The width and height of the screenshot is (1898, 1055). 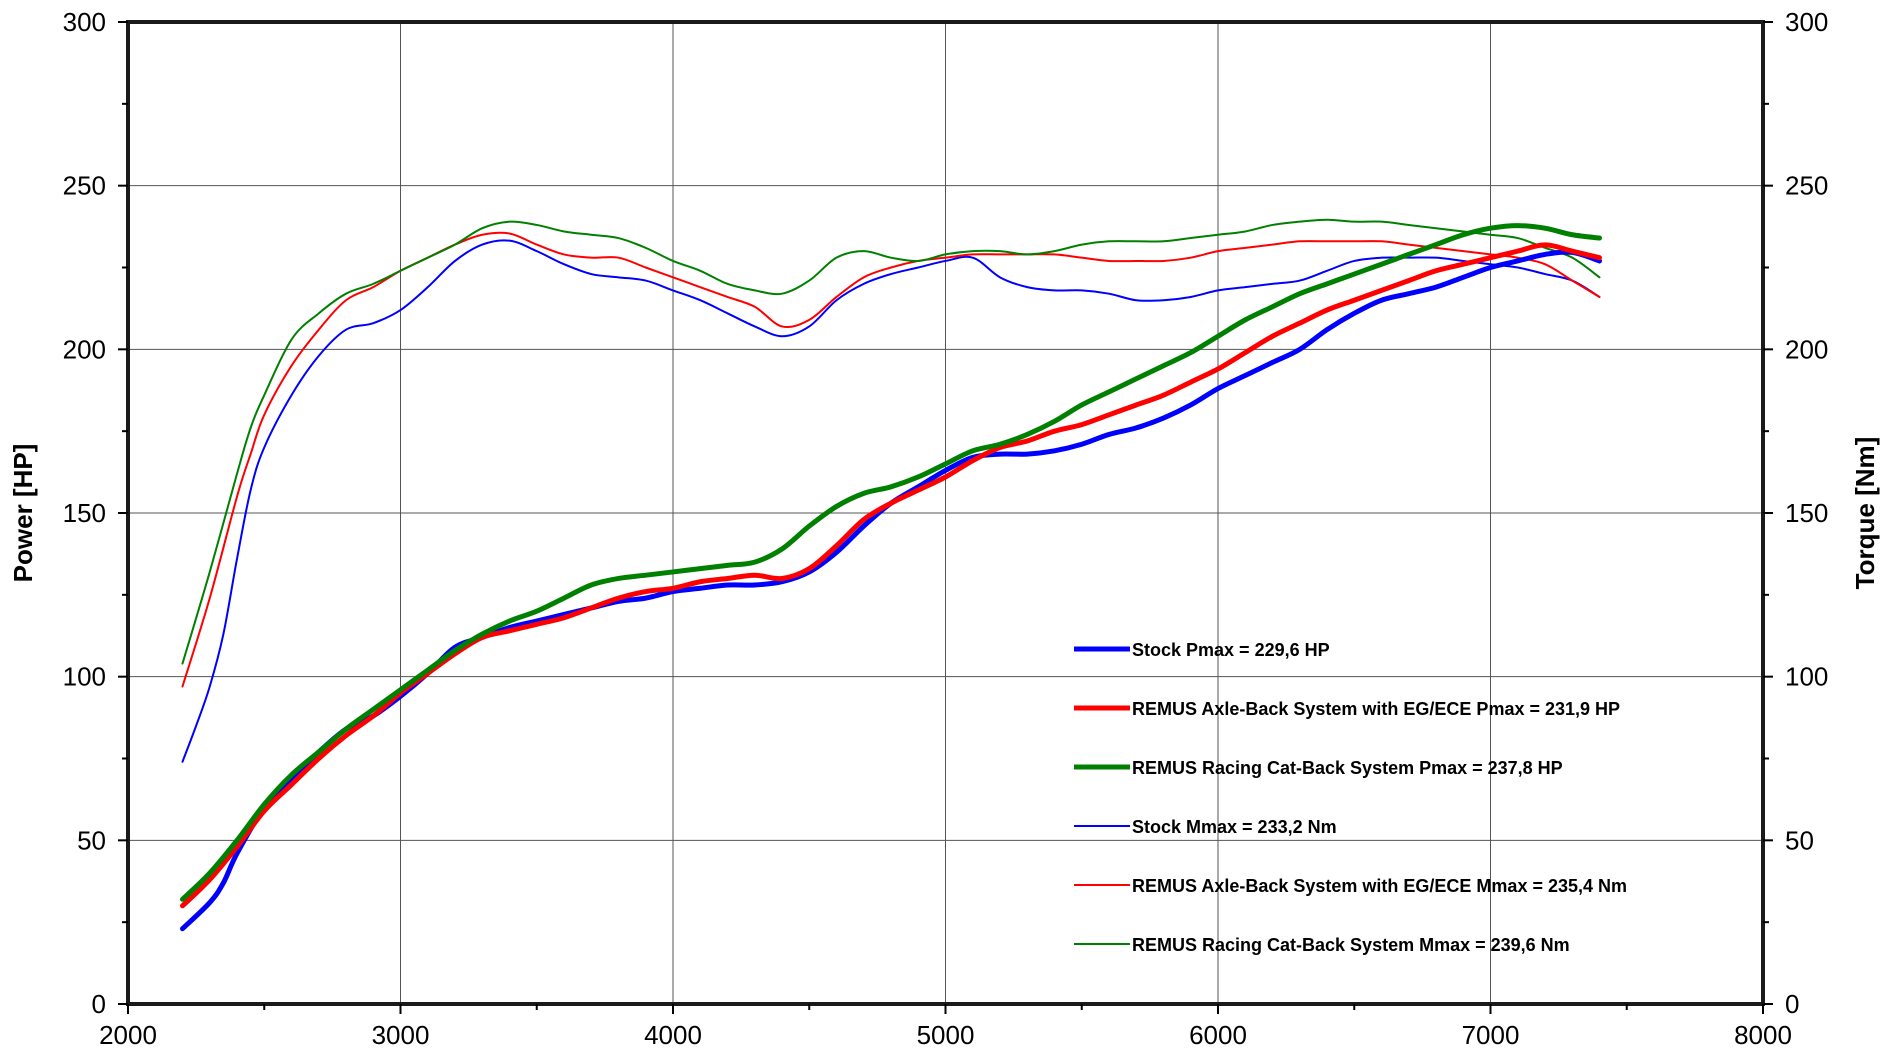 I want to click on y-left-tick-label: 150, so click(x=84, y=513).